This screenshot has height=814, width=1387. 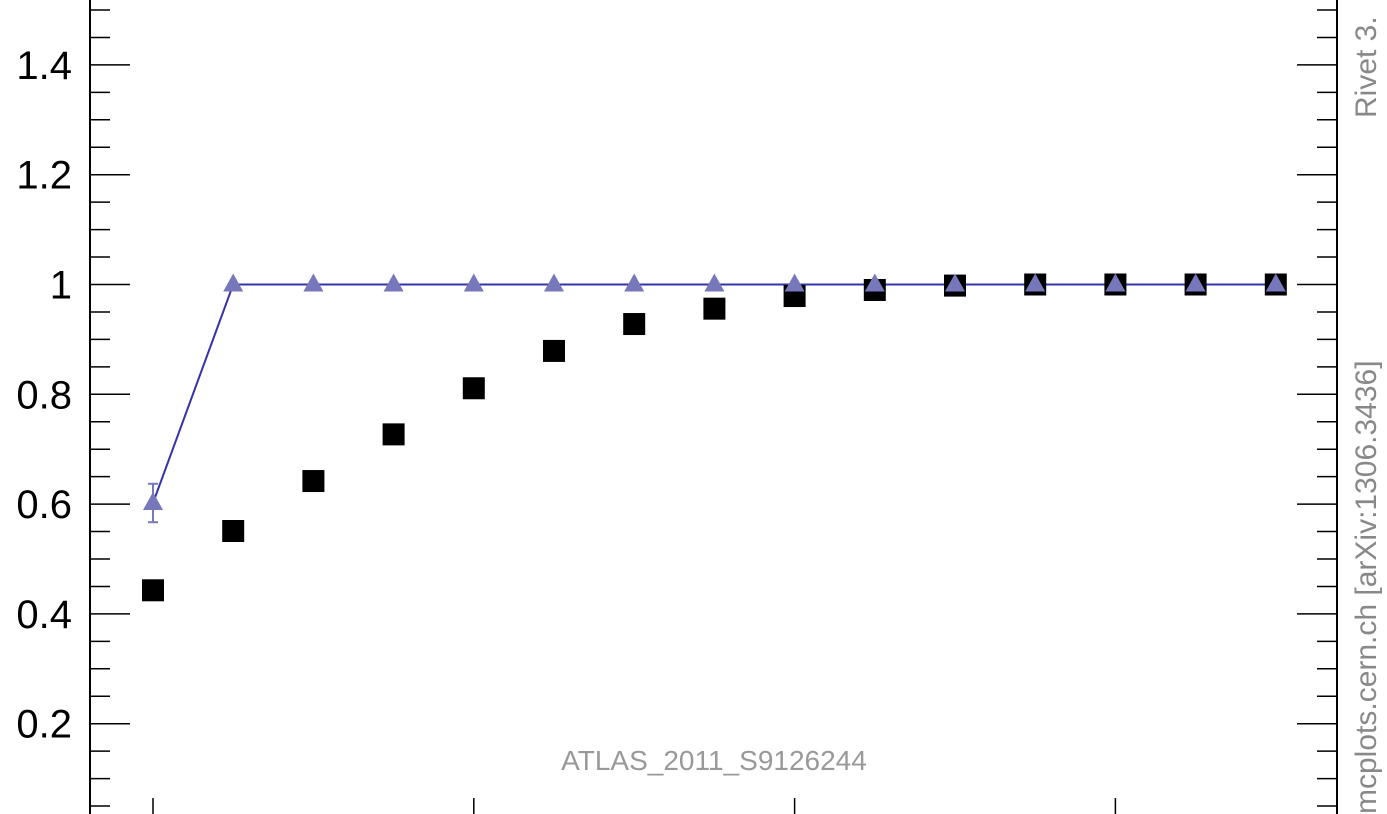 What do you see at coordinates (44, 615) in the screenshot?
I see `y-tick-label: 0.4` at bounding box center [44, 615].